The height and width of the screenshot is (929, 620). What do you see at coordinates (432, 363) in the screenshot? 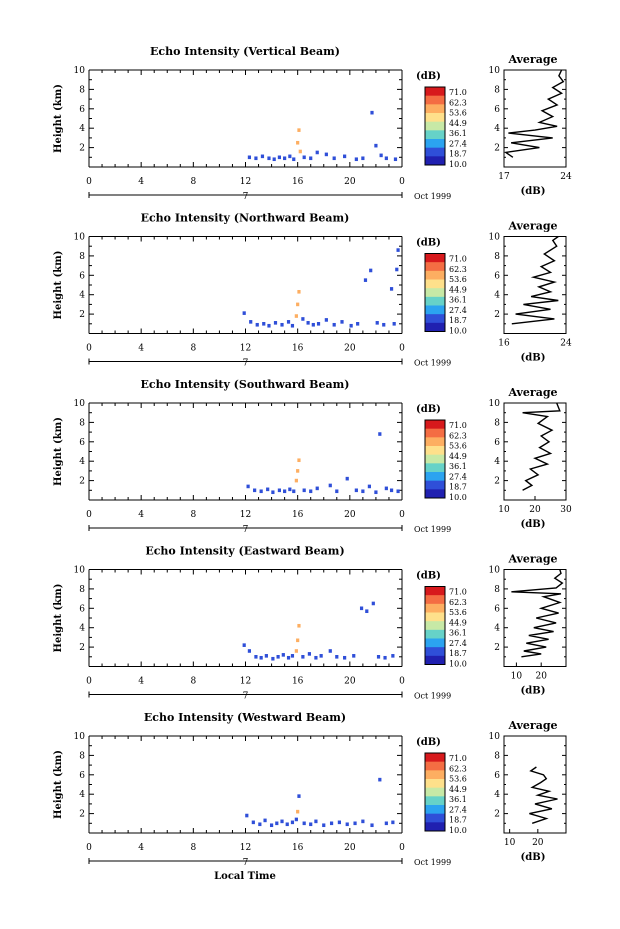
I see `date-month-label: Oct 1999` at bounding box center [432, 363].